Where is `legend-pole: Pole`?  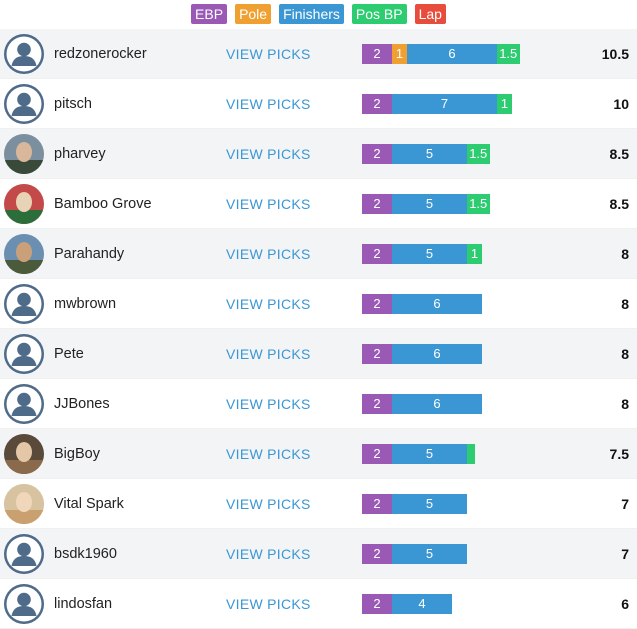 legend-pole: Pole is located at coordinates (253, 14).